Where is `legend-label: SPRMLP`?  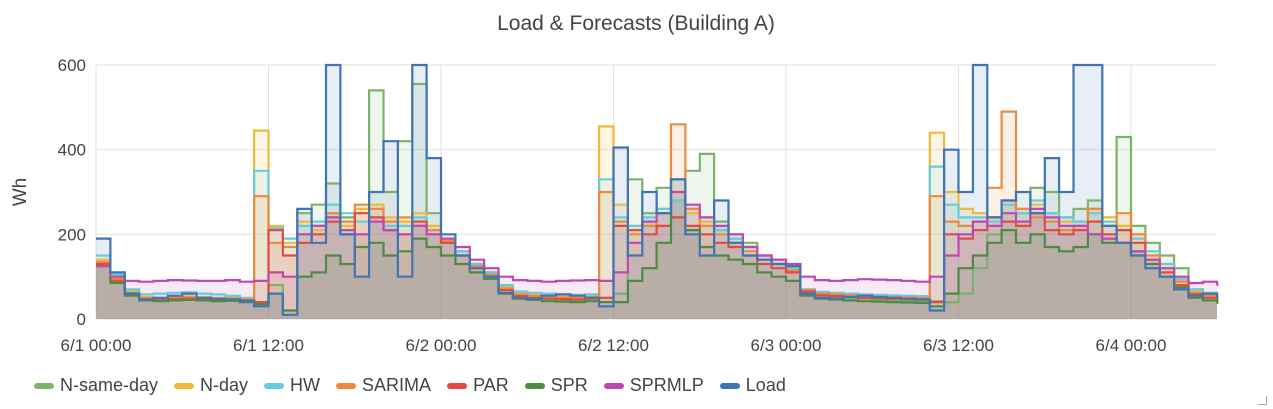
legend-label: SPRMLP is located at coordinates (666, 385).